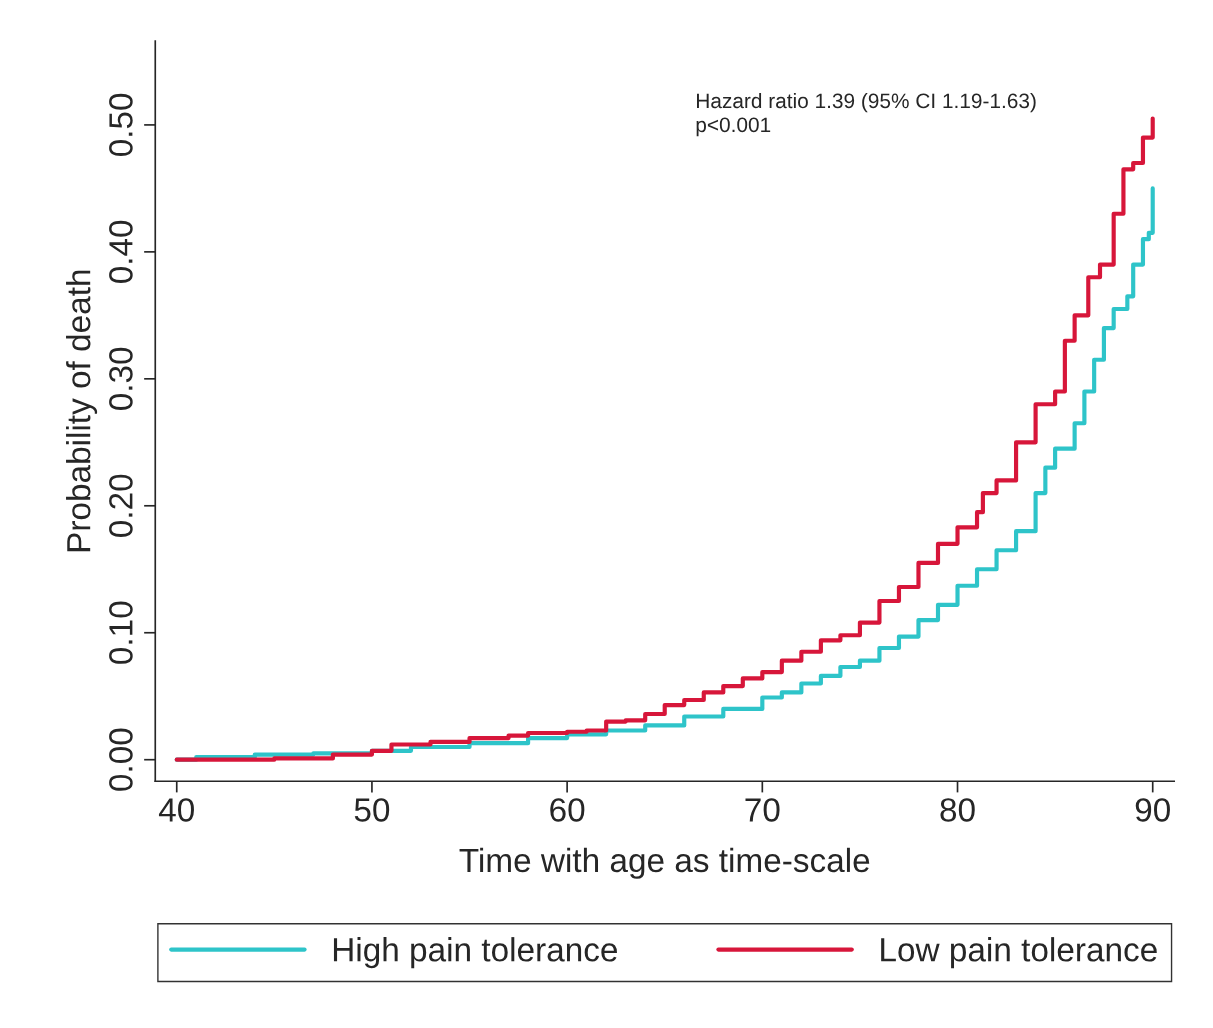 This screenshot has height=1028, width=1213. What do you see at coordinates (664, 863) in the screenshot?
I see `x-axis-title: Time with age as time-scale` at bounding box center [664, 863].